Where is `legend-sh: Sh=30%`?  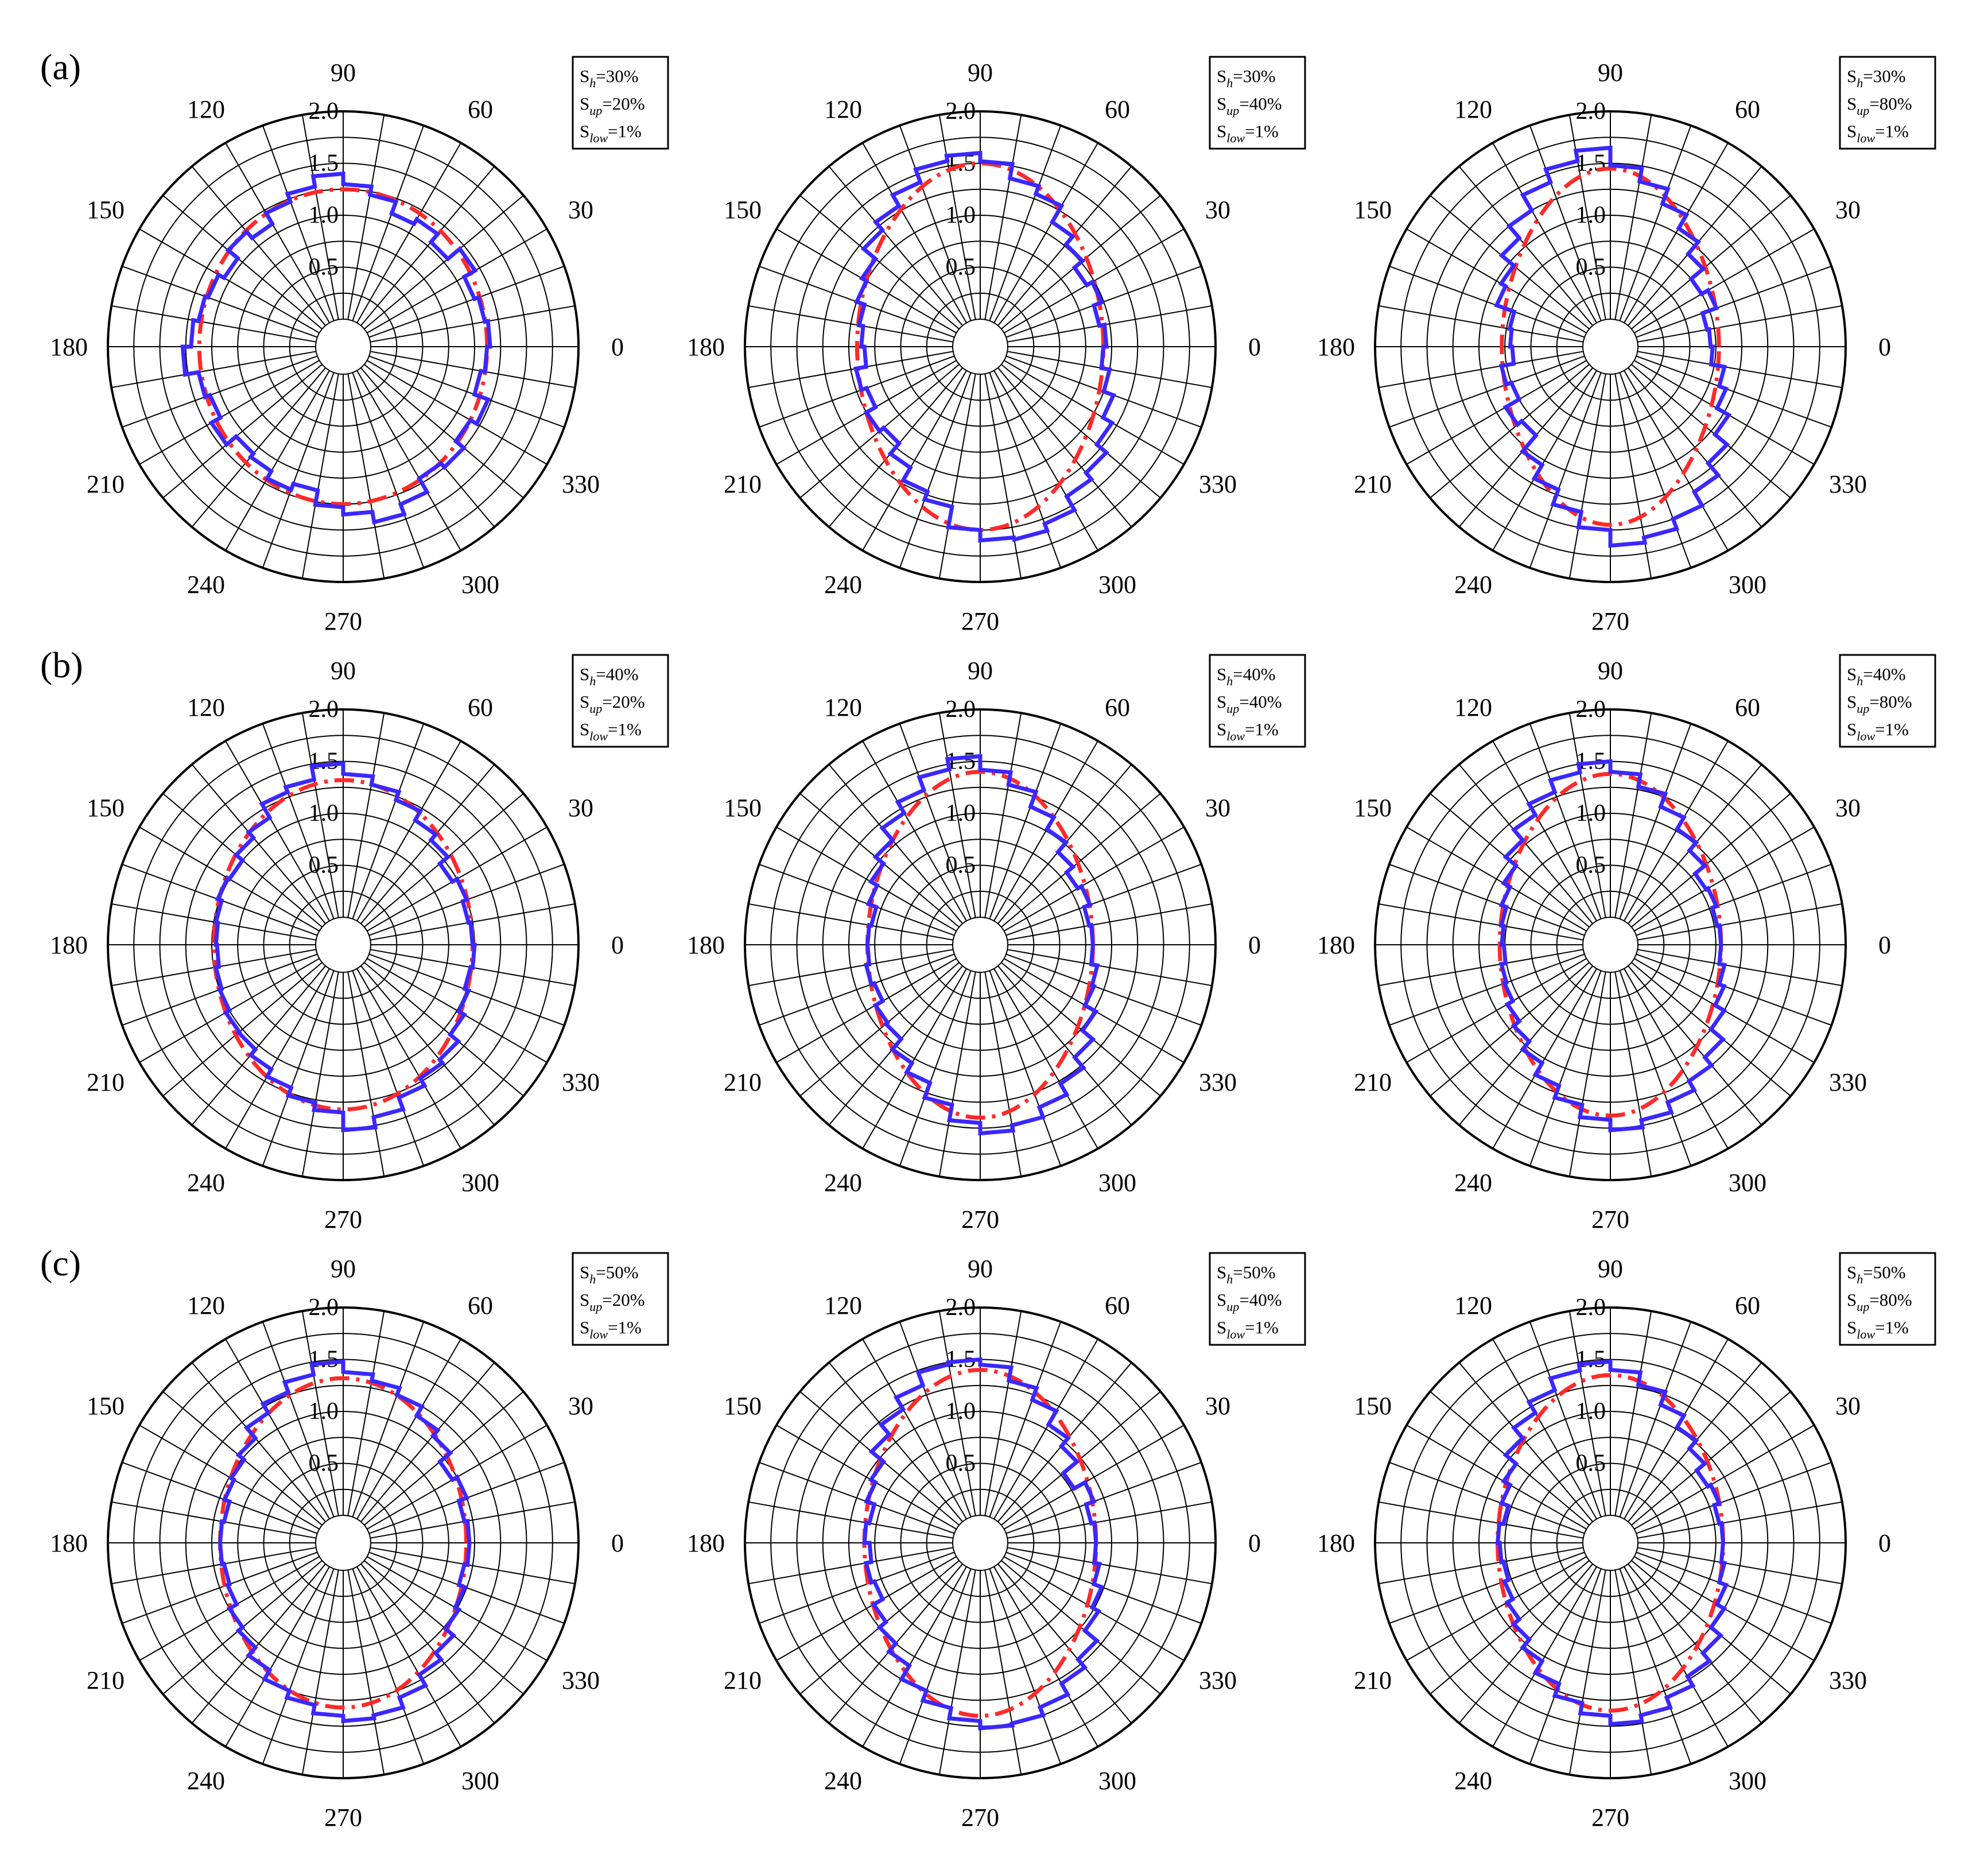 legend-sh: Sh=30% is located at coordinates (609, 78).